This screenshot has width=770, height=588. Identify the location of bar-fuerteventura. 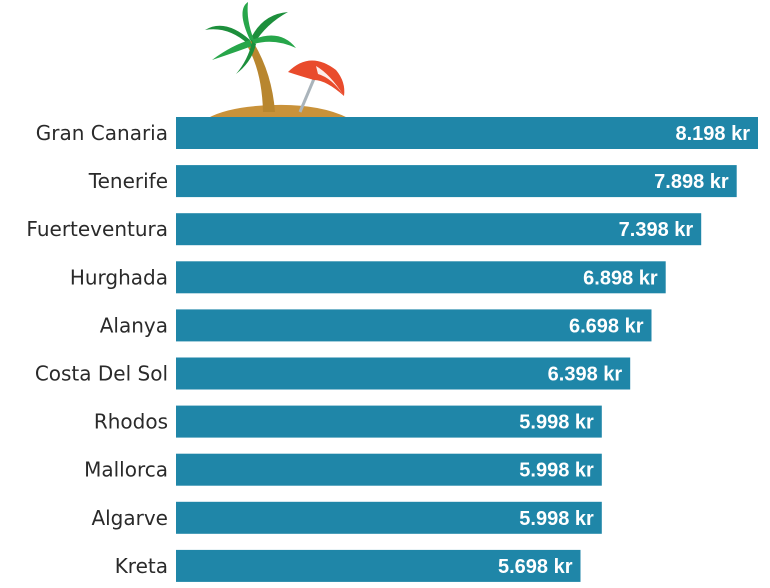
(439, 229).